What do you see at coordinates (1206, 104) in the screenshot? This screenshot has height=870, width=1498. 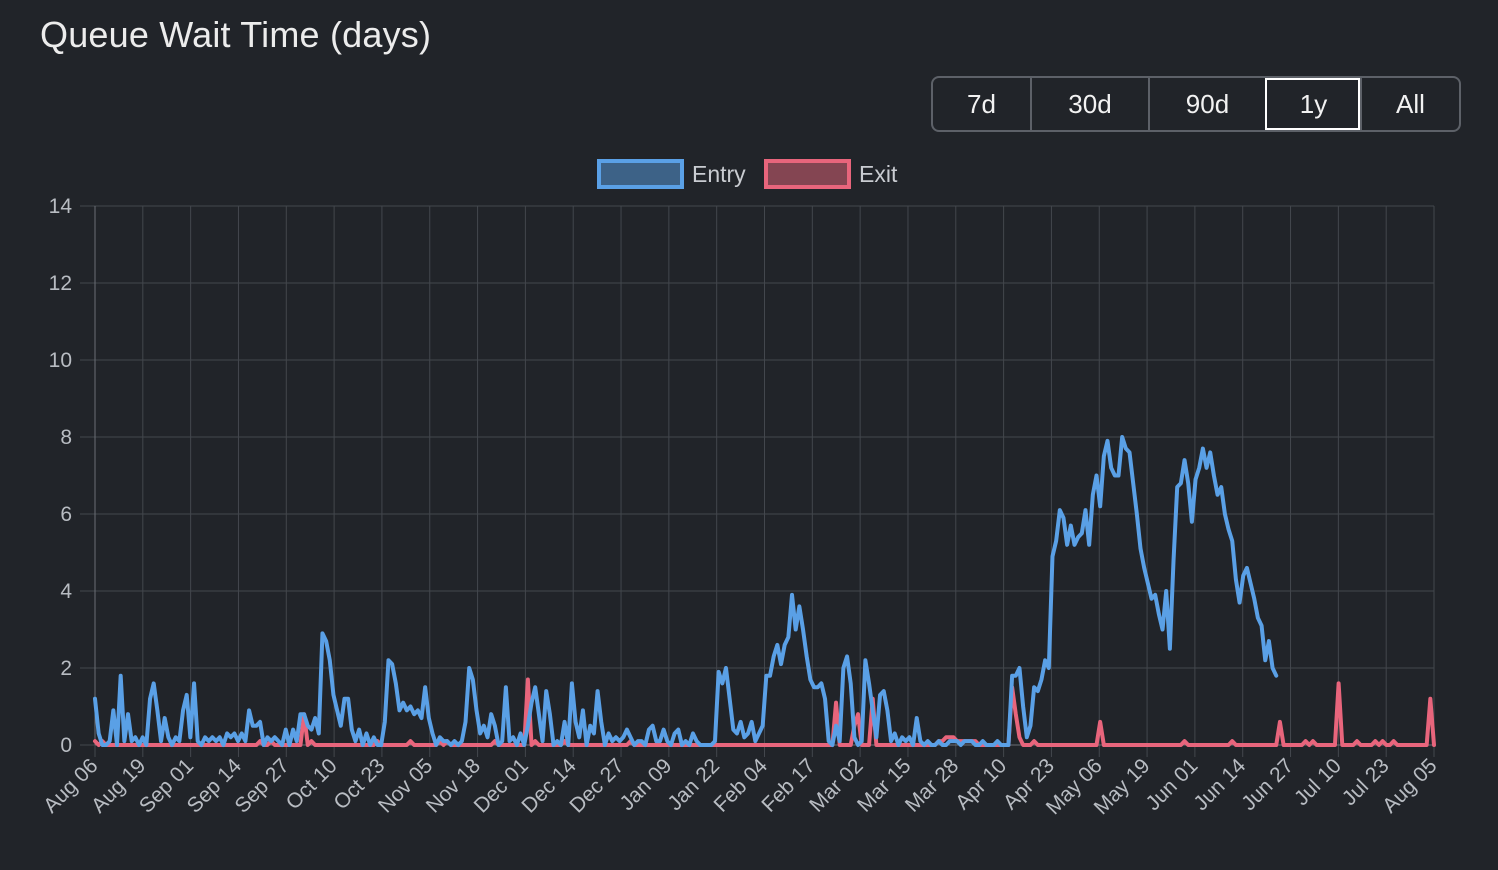 I see `range-90d-button: 90d` at bounding box center [1206, 104].